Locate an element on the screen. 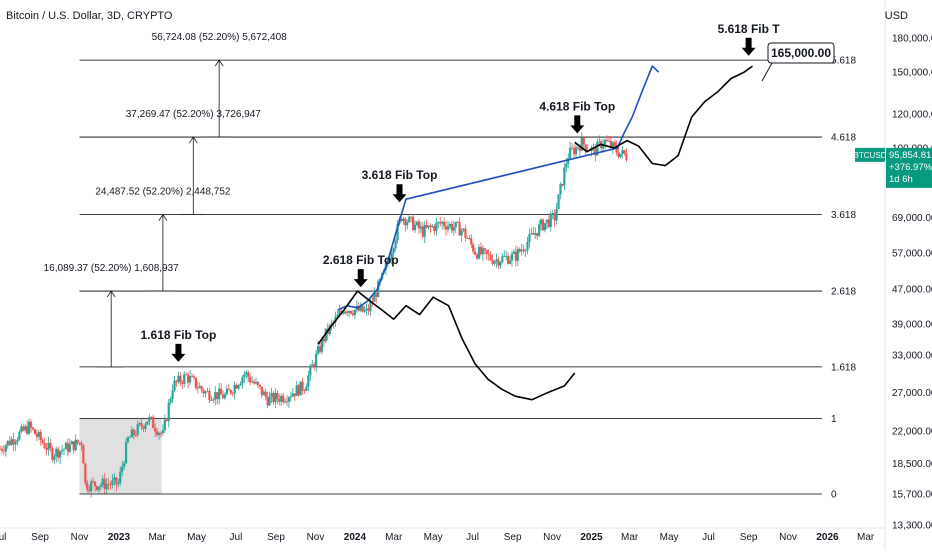 The image size is (932, 555). price-badge-change: +376.97% is located at coordinates (910, 167).